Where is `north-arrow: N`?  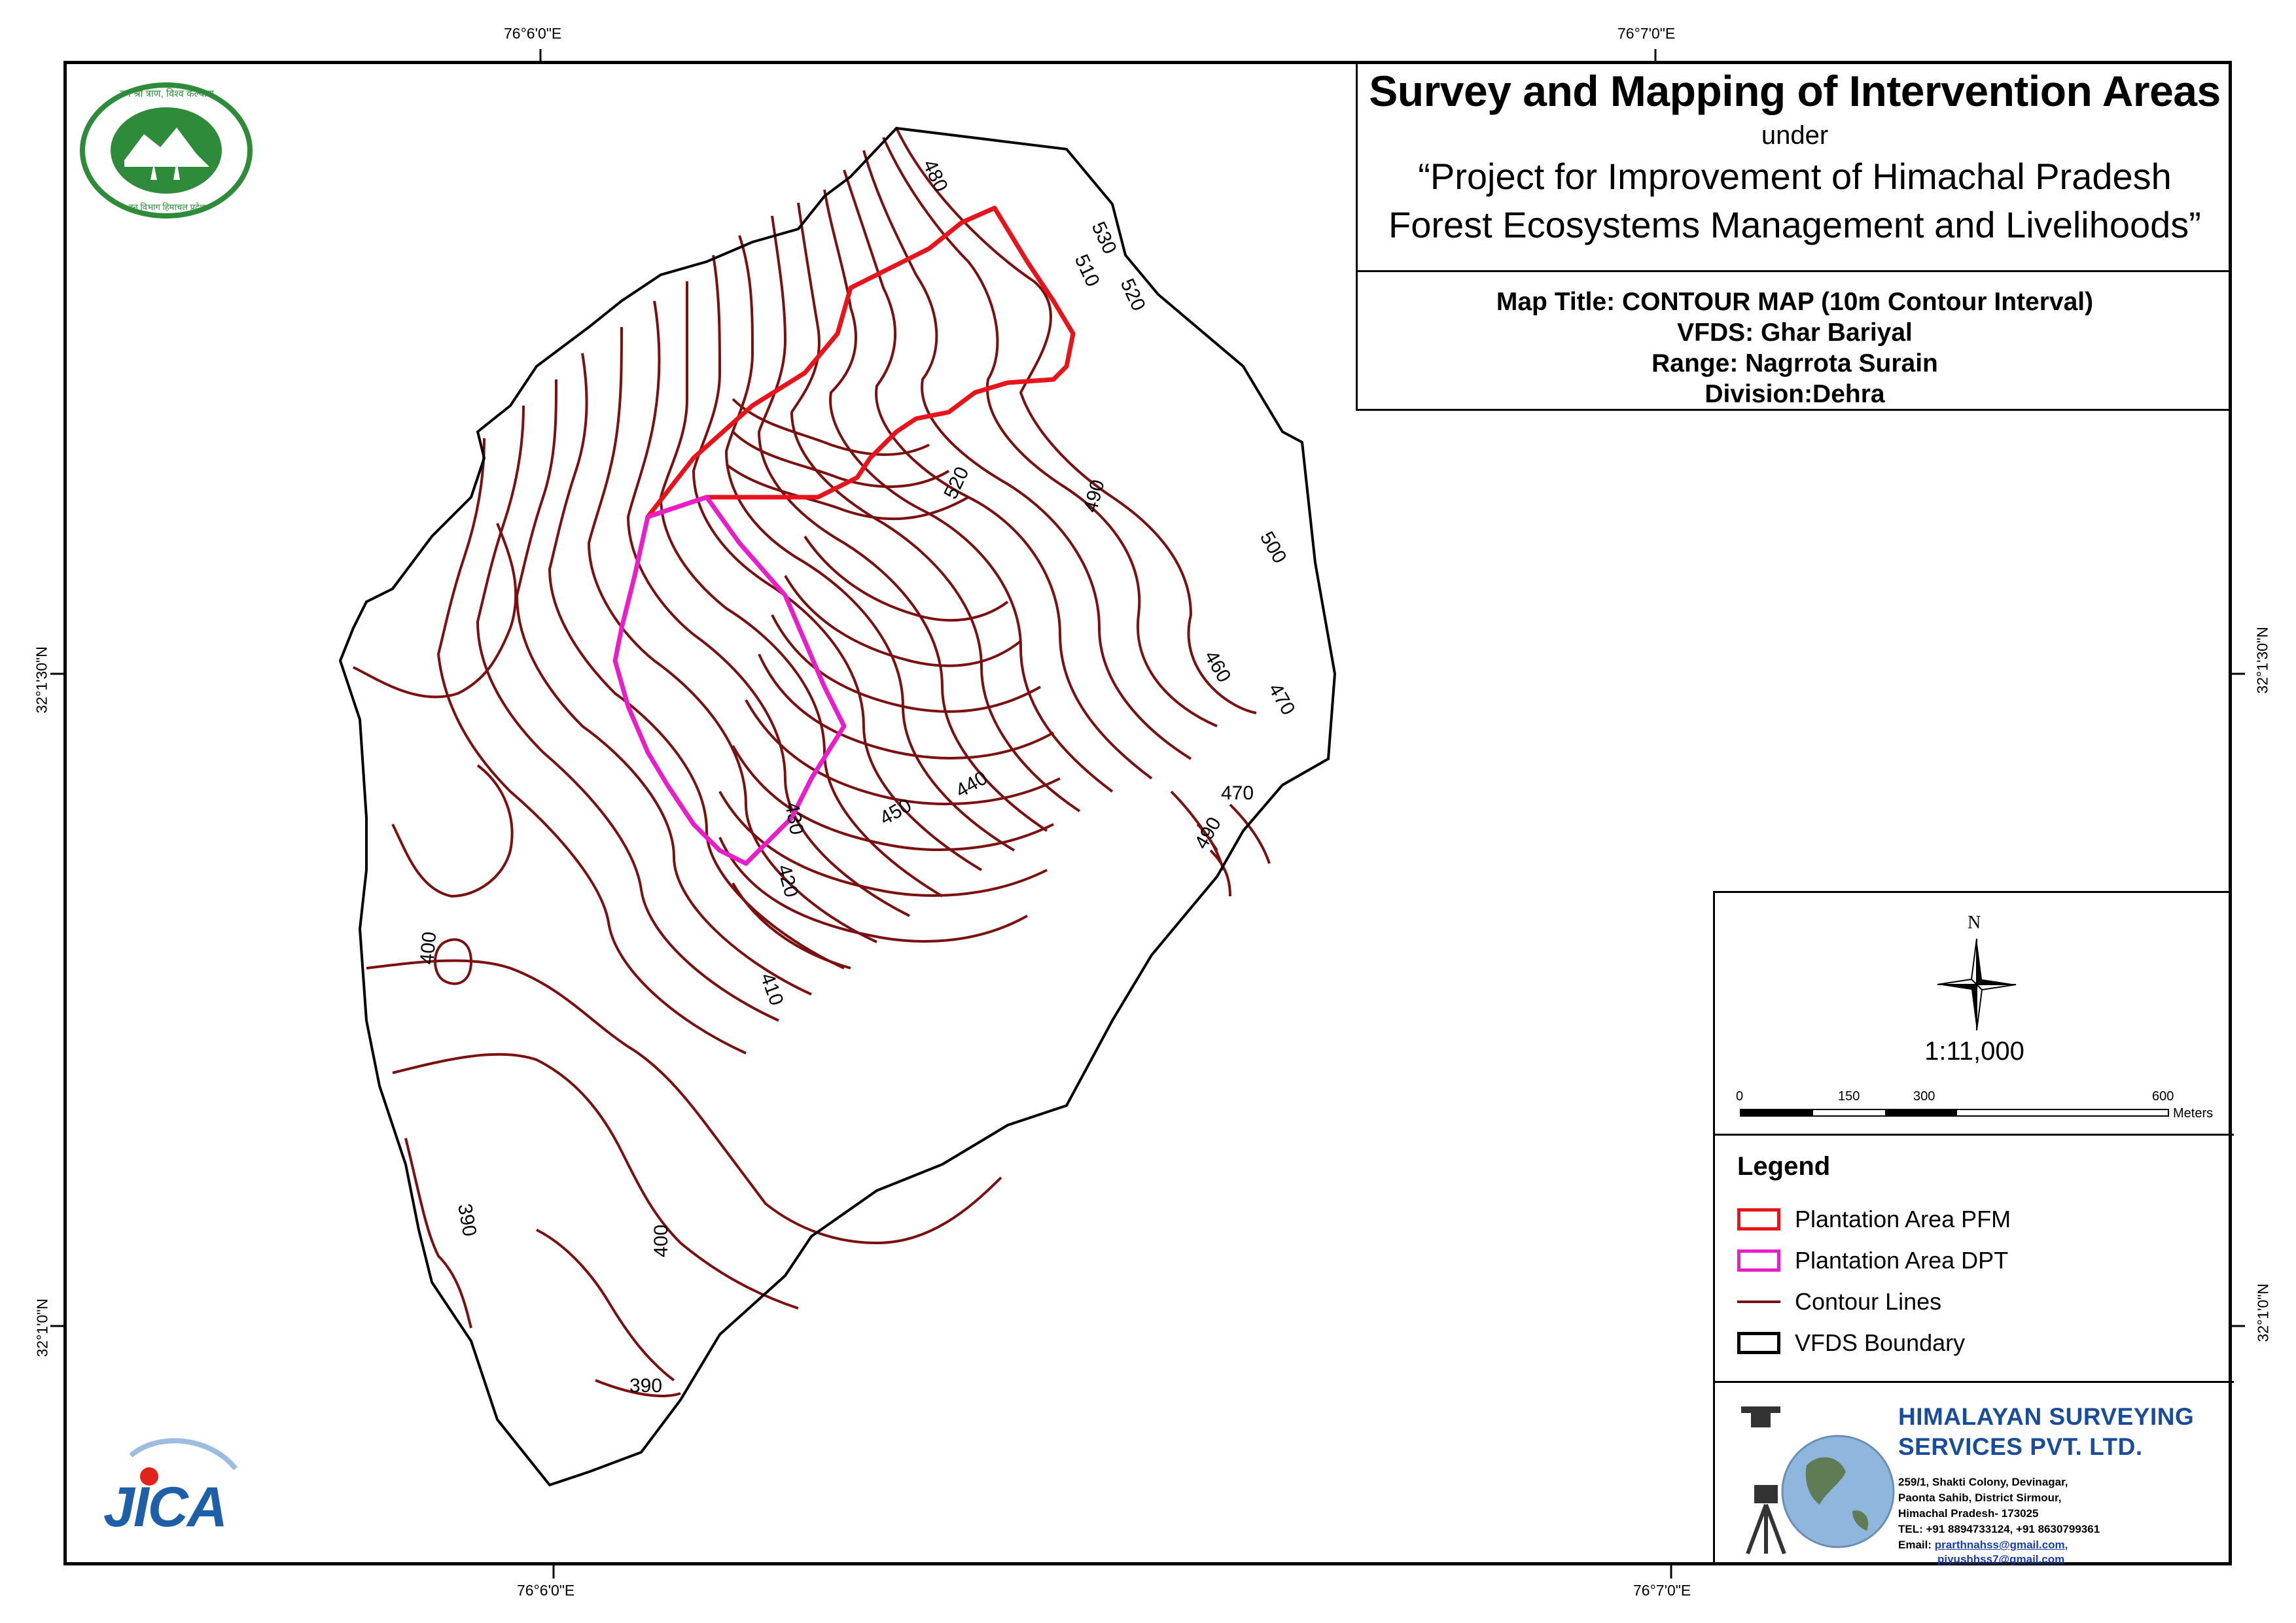
north-arrow: N is located at coordinates (1977, 972).